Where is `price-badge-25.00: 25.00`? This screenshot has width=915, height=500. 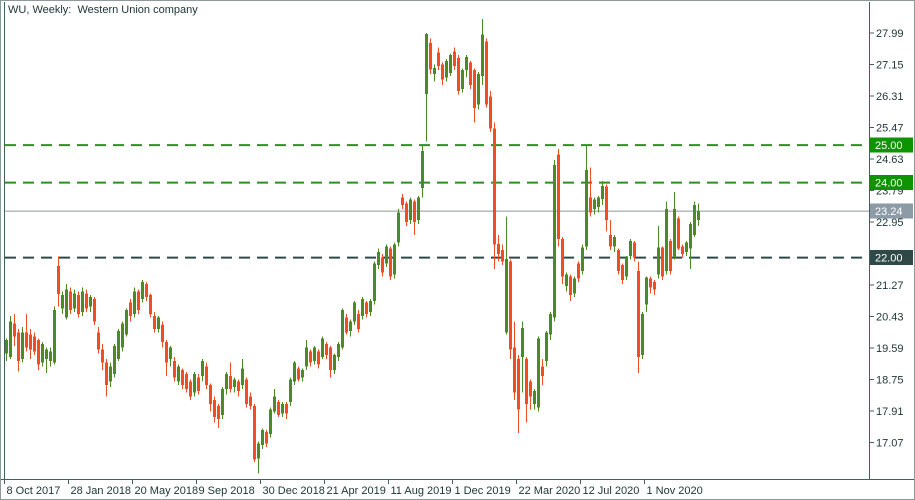 price-badge-25.00: 25.00 is located at coordinates (891, 145).